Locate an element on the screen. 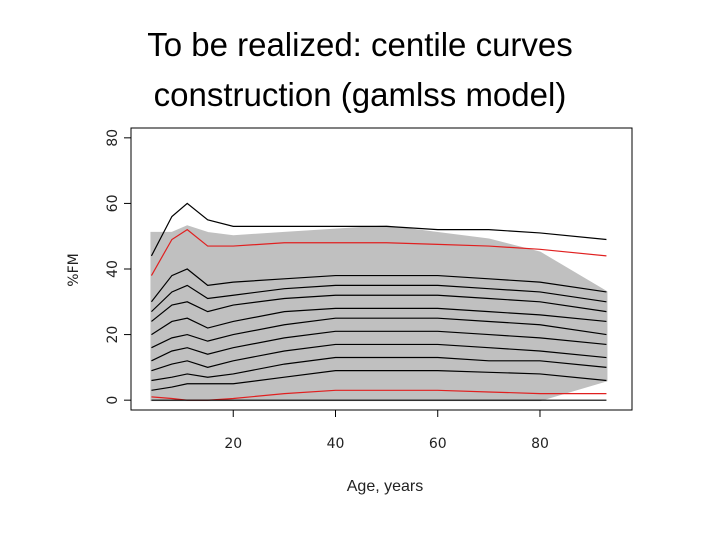  x-tick-label: 60 is located at coordinates (438, 444).